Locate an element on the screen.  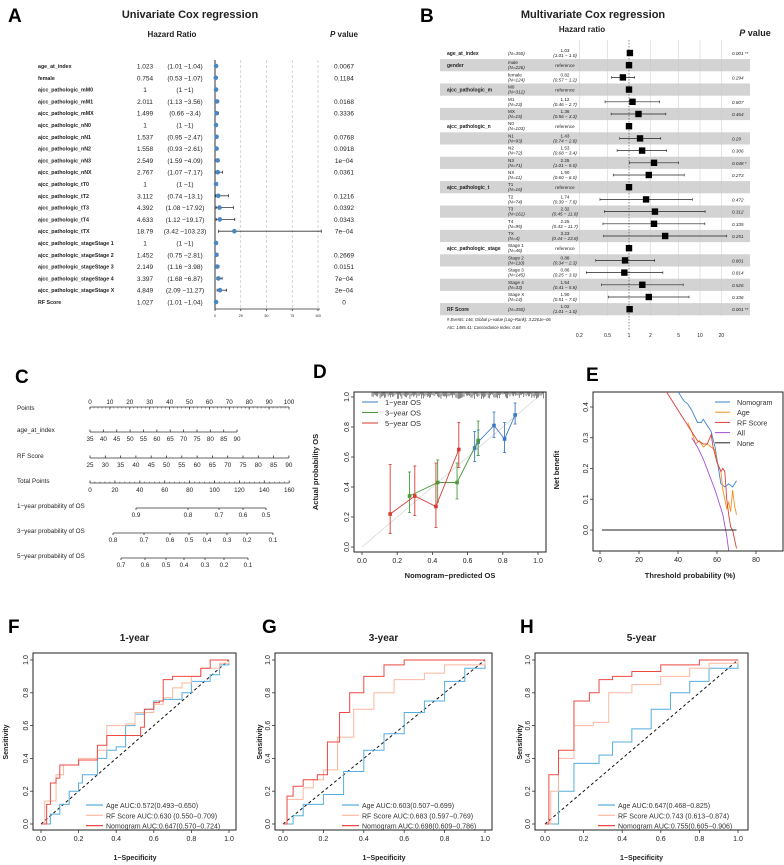
roc-x-label: 1−Specificity is located at coordinates (641, 858).